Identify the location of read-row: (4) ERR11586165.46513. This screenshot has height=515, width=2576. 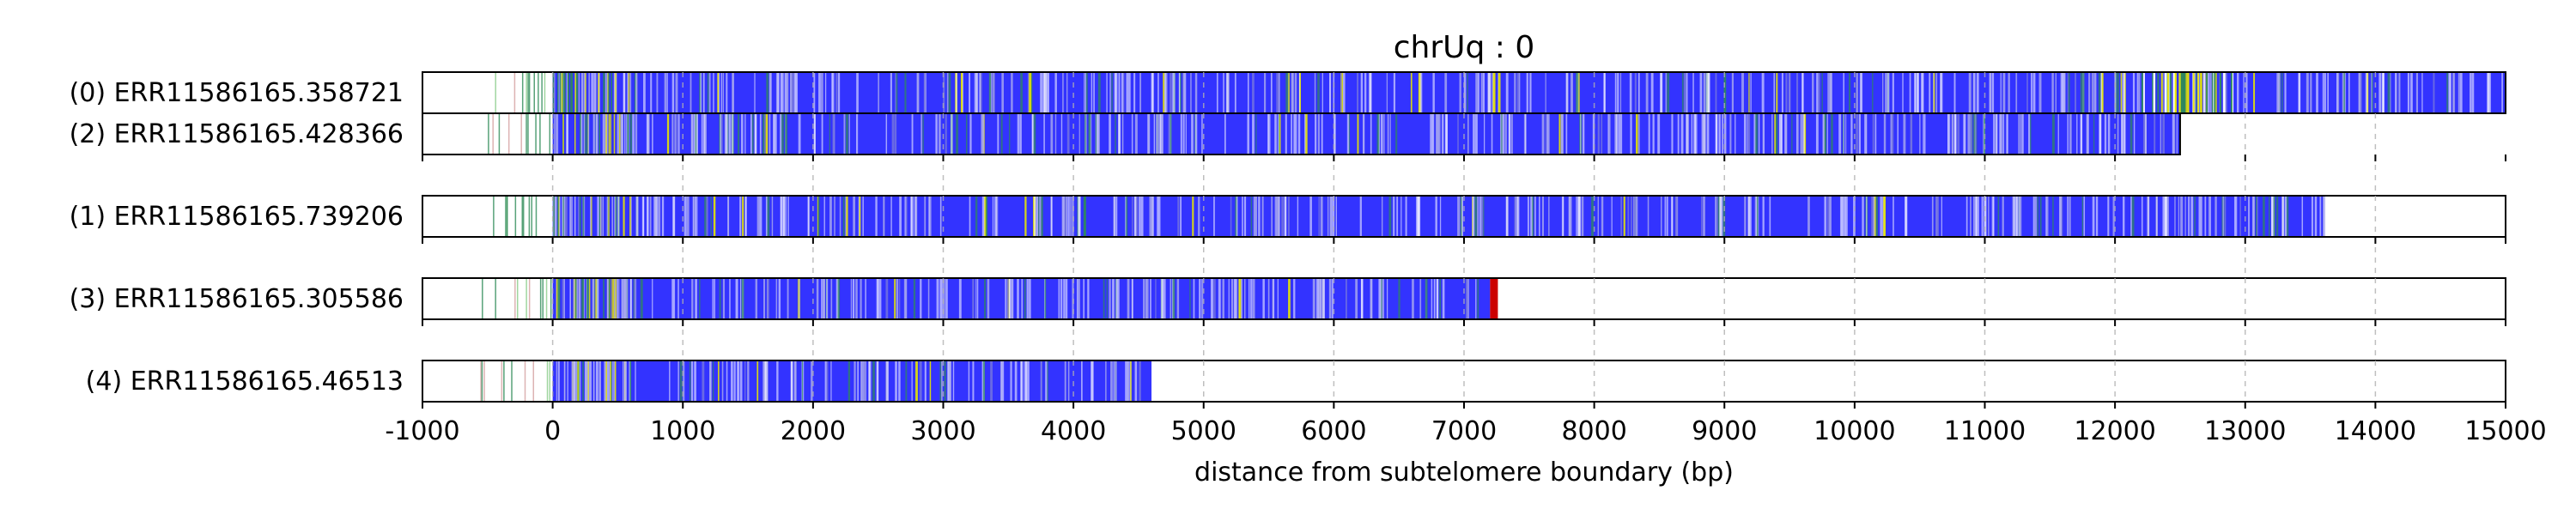
(1296, 381).